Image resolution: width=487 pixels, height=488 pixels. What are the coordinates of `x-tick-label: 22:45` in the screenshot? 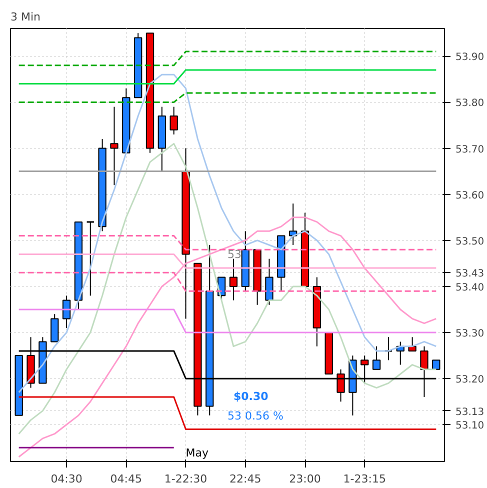 It's located at (246, 479).